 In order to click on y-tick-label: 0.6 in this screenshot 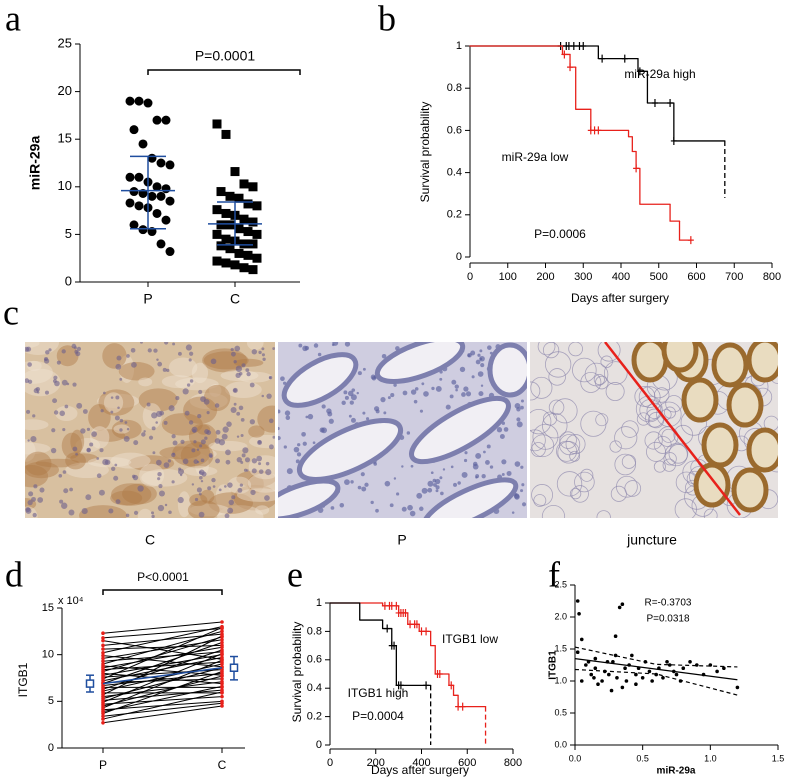, I will do `click(314, 660)`.